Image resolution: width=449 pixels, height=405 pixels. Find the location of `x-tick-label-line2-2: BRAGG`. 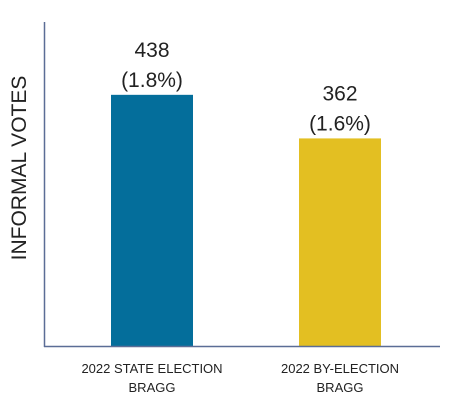

x-tick-label-line2-2: BRAGG is located at coordinates (340, 387).